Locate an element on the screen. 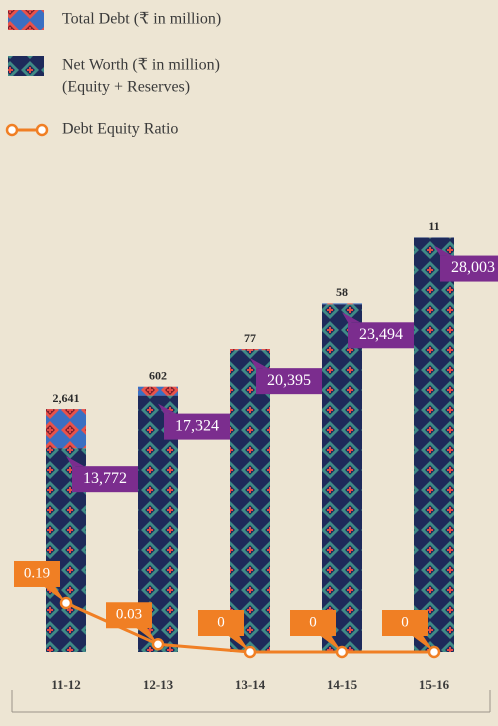 Image resolution: width=498 pixels, height=726 pixels. x-tick-label: 14-15 is located at coordinates (342, 684).